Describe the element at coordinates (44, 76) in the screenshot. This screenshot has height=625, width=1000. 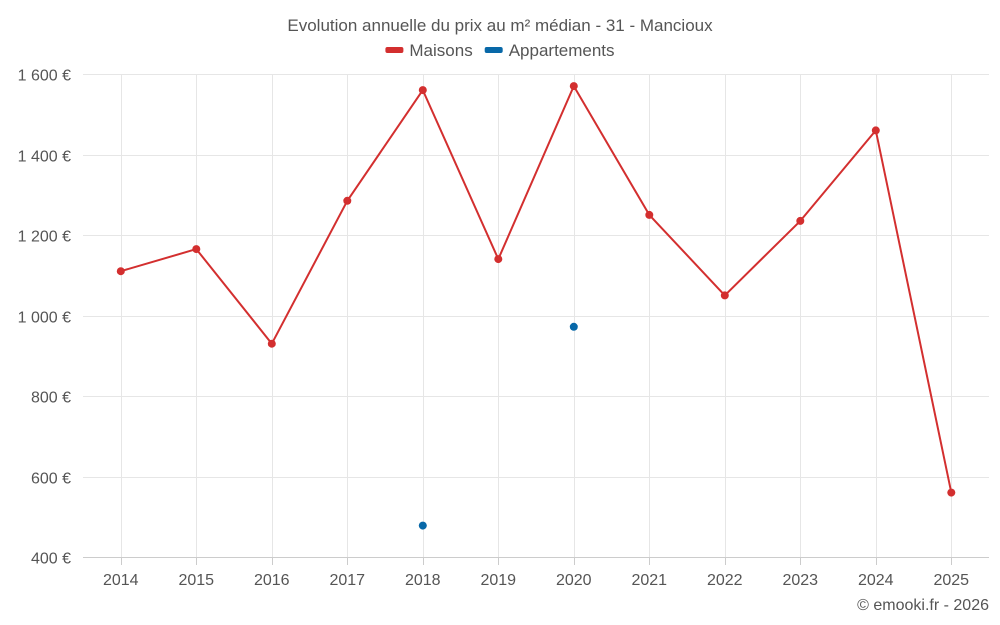
I see `y-tick-label: 1 600 €` at that location.